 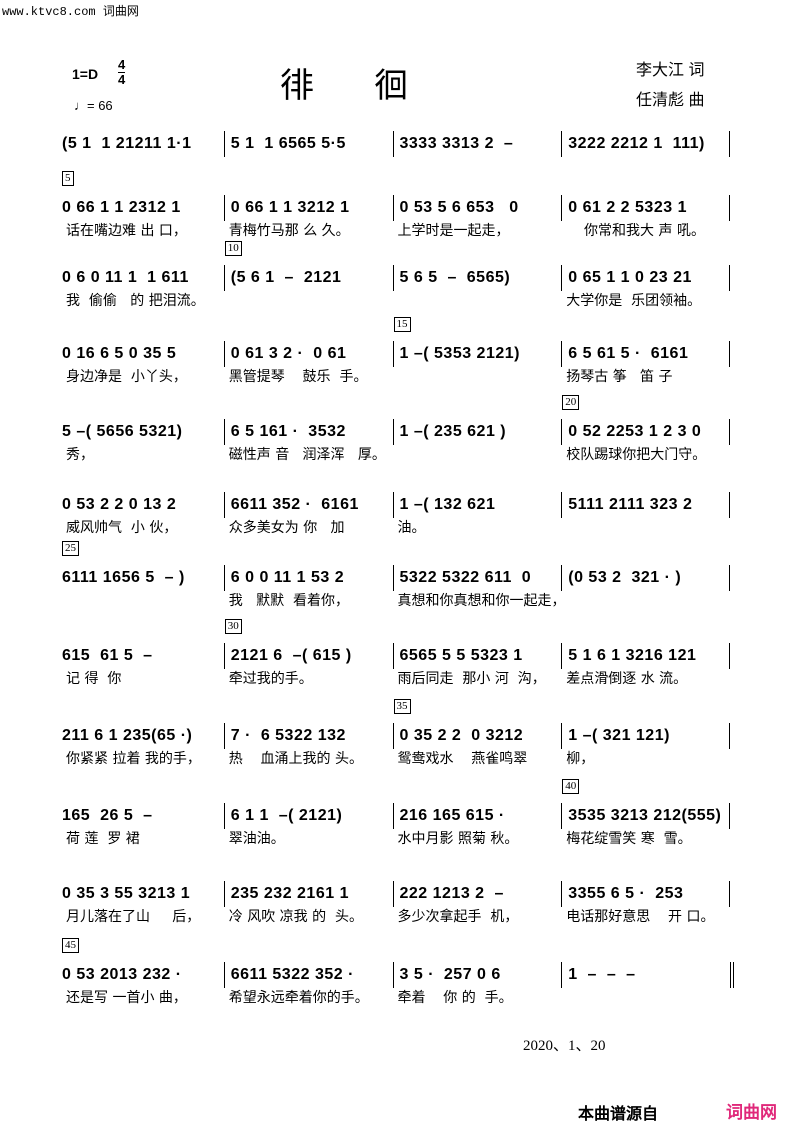 I want to click on measure-number: 5, so click(x=68, y=178).